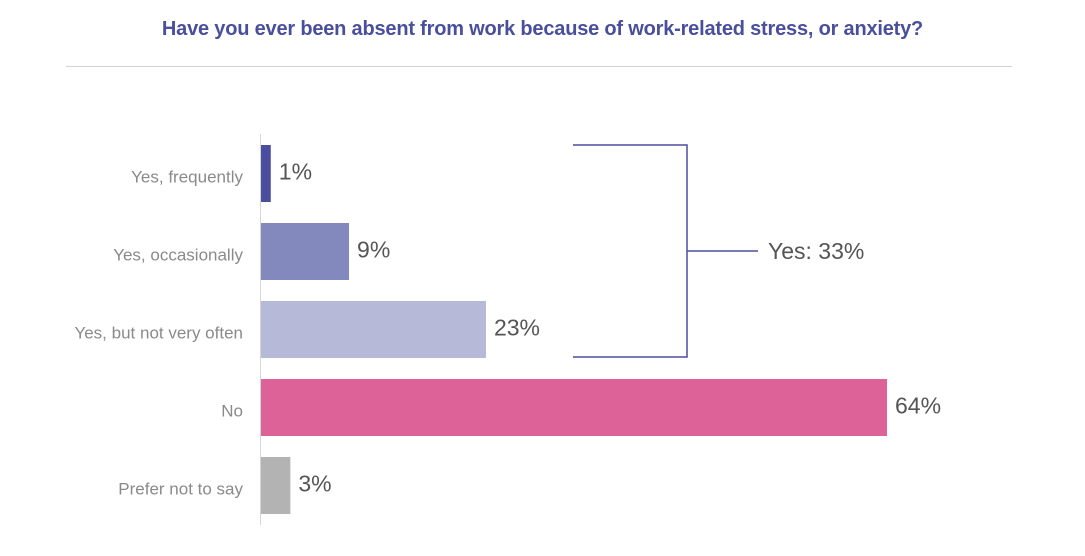  Describe the element at coordinates (266, 173) in the screenshot. I see `bar-yes-frequently` at that location.